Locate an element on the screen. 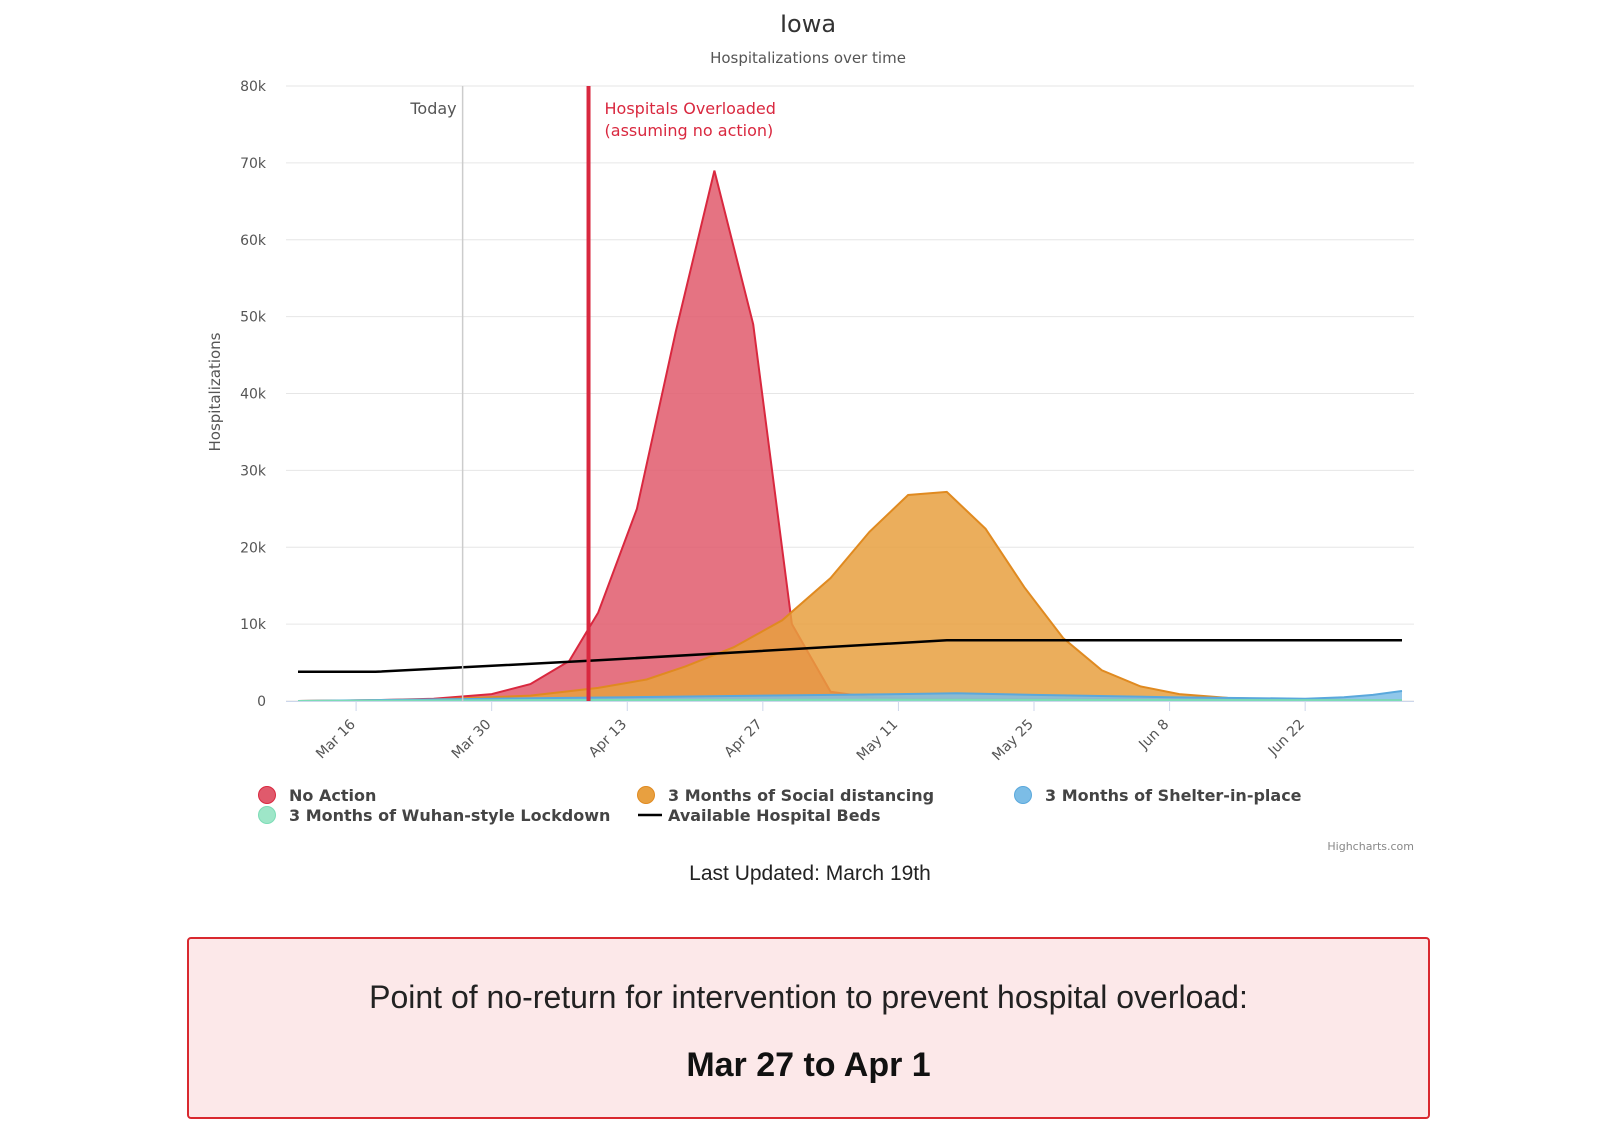 This screenshot has height=1144, width=1600. y-tick-label: 60k is located at coordinates (253, 241).